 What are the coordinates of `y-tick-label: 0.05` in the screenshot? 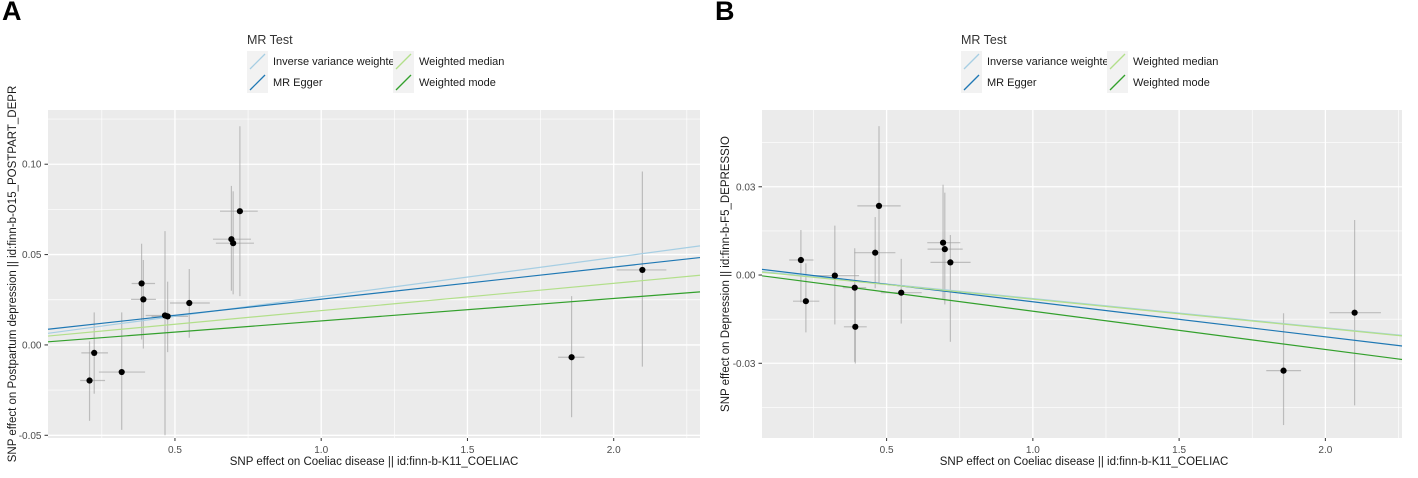 It's located at (32, 255).